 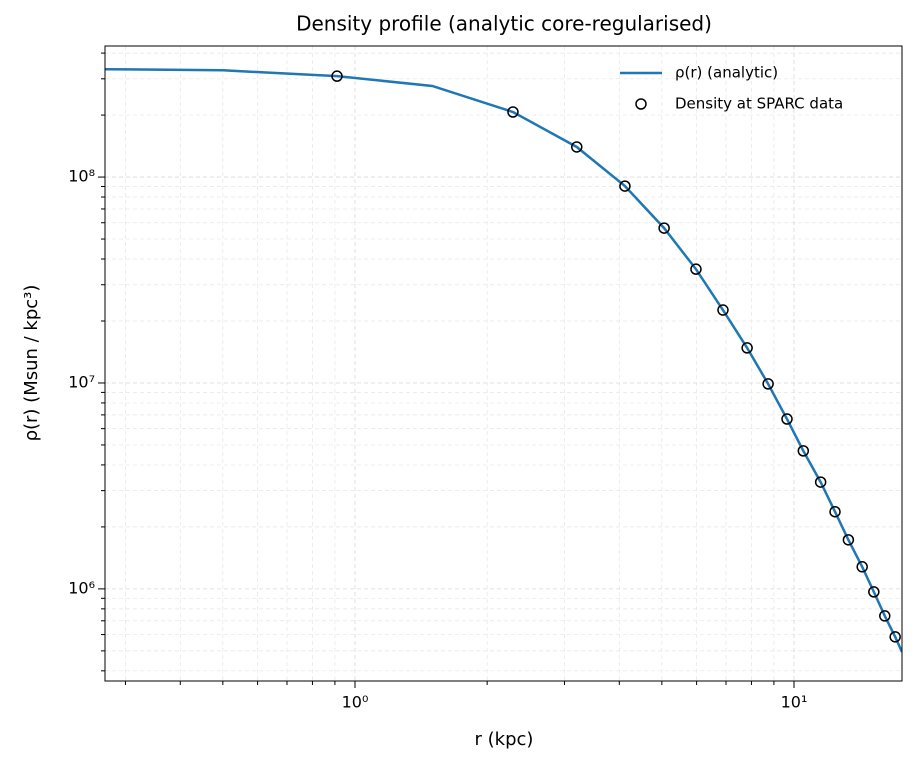 What do you see at coordinates (31, 363) in the screenshot?
I see `y-axis-label: ρ(r) (Msun / kpc³)` at bounding box center [31, 363].